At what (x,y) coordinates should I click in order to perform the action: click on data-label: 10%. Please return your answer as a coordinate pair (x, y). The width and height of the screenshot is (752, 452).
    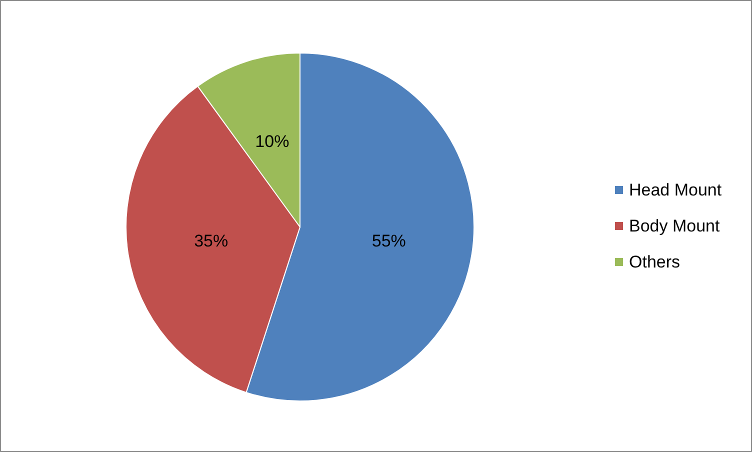
    Looking at the image, I should click on (272, 141).